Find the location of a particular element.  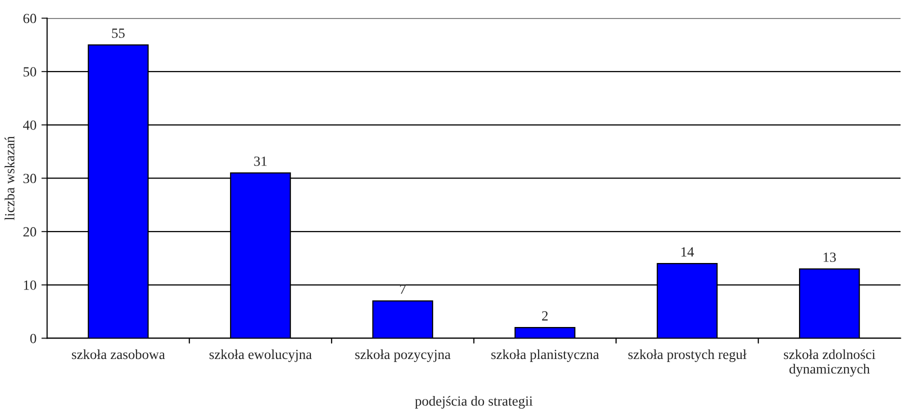

y-tick-label: 60 is located at coordinates (29, 19).